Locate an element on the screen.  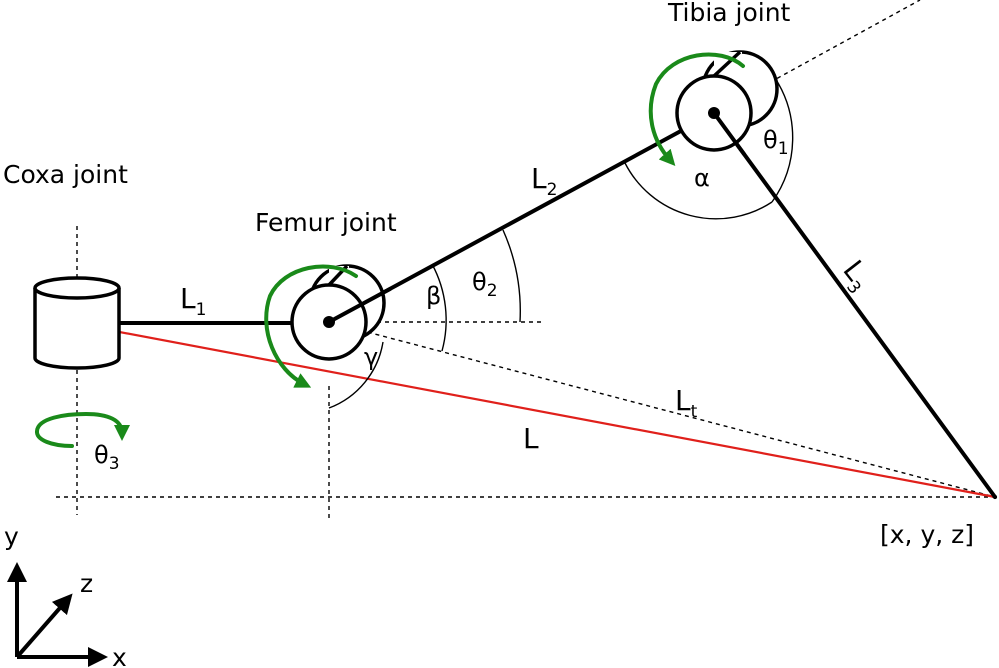
coxa-joint-label: Coxa joint is located at coordinates (65, 174).